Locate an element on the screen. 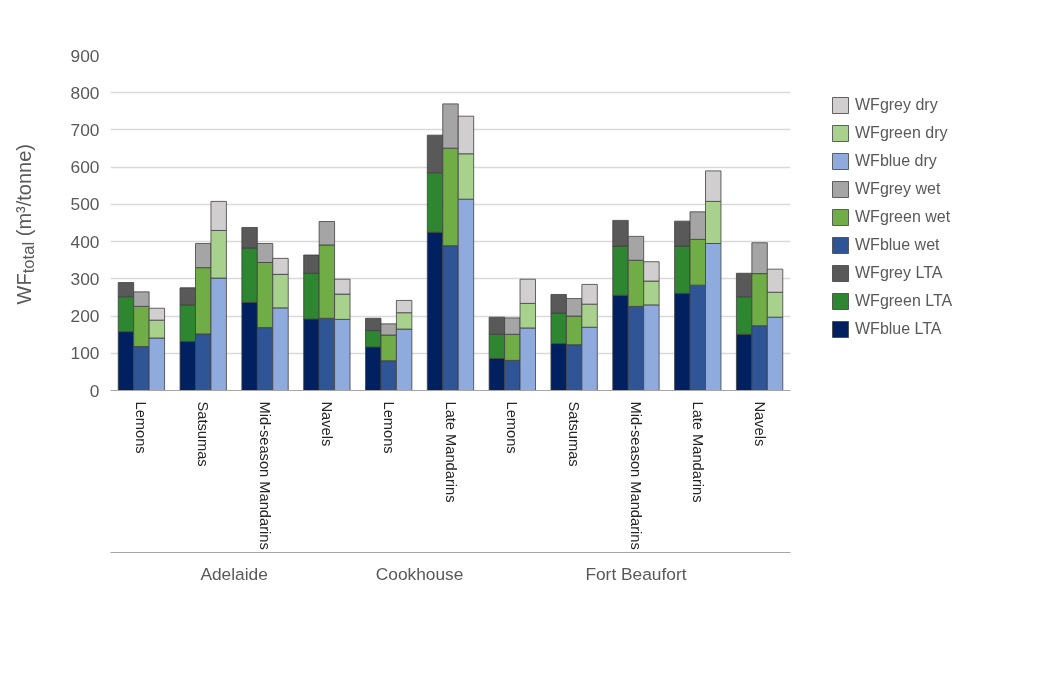 The width and height of the screenshot is (1051, 682). y-tick-label: 500 is located at coordinates (85, 204).